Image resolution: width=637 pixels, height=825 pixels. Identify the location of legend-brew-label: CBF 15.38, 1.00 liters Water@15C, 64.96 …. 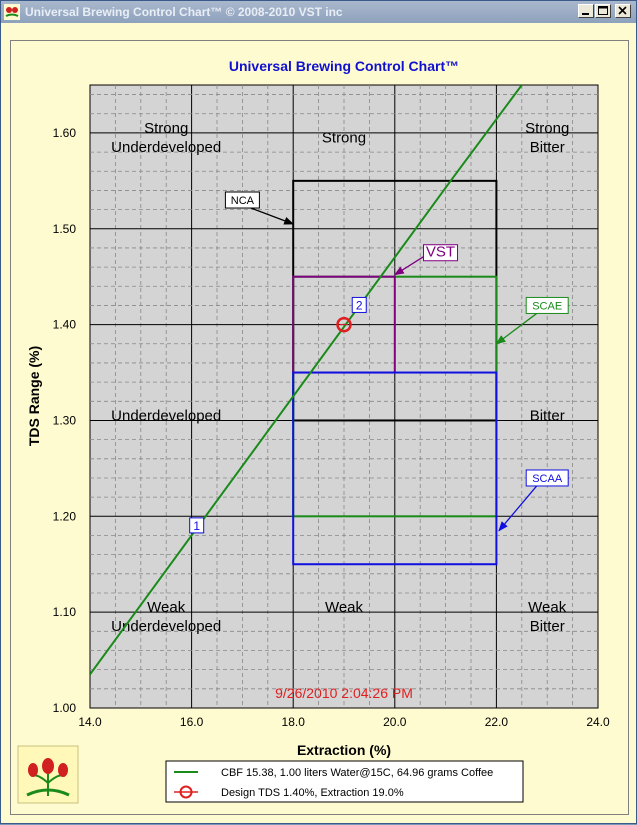
(357, 773).